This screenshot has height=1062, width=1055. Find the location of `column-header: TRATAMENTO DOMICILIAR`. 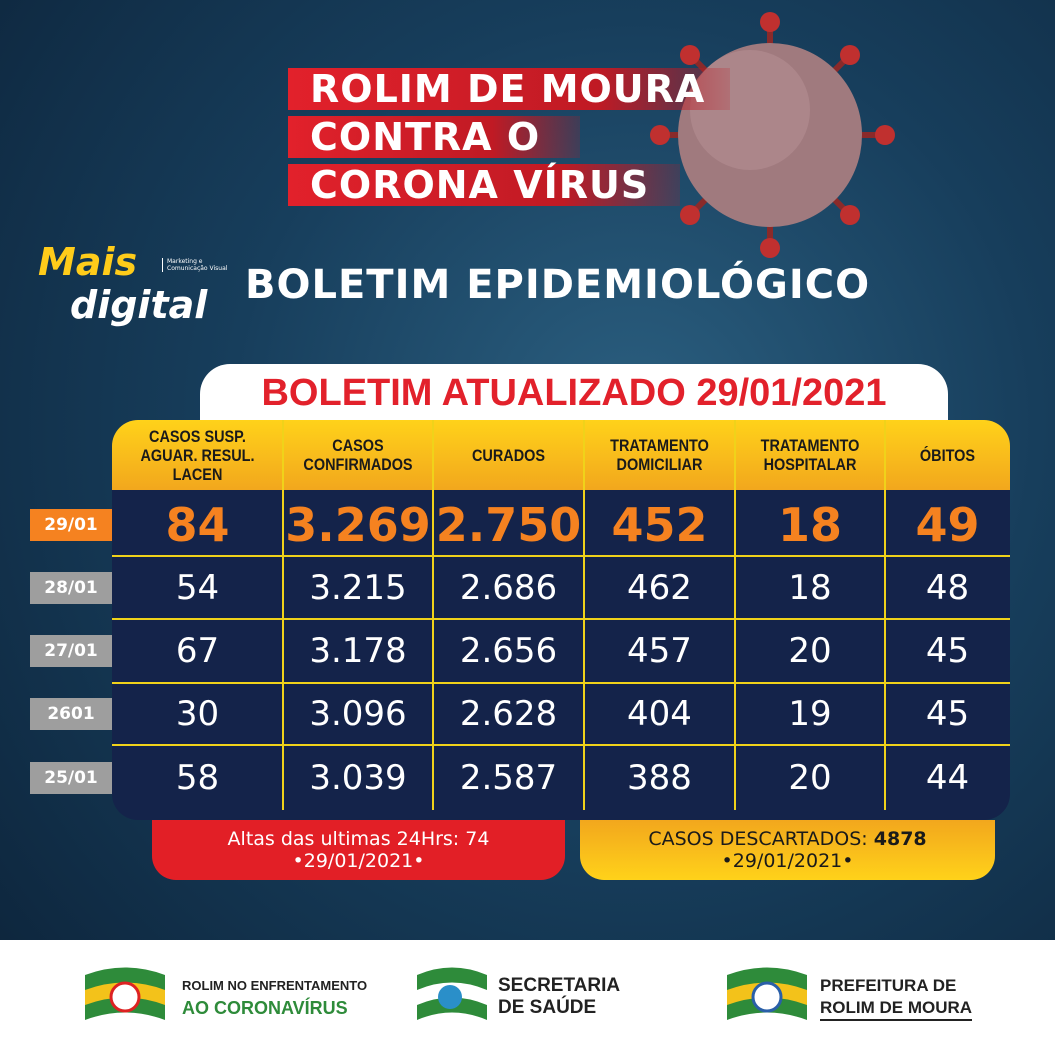

column-header: TRATAMENTO DOMICILIAR is located at coordinates (659, 455).